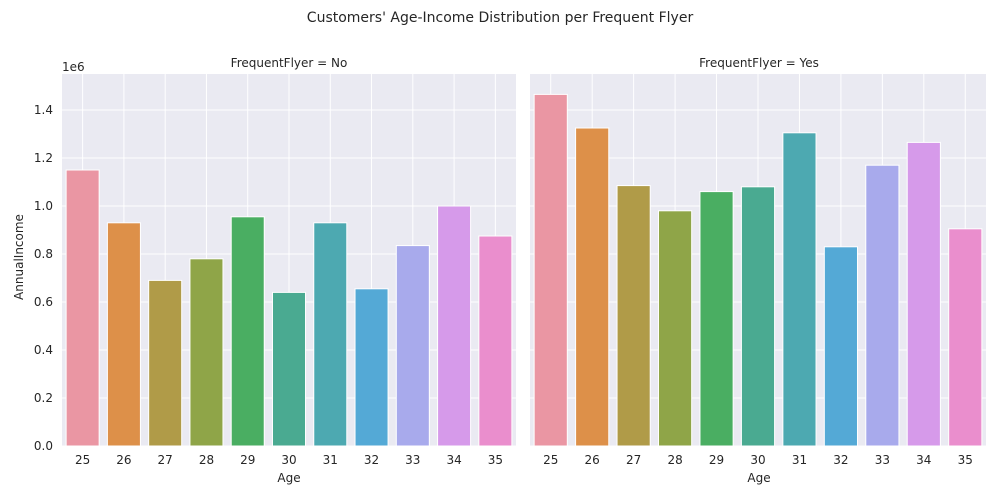 Image resolution: width=1000 pixels, height=500 pixels. I want to click on y-axis-label: AnnualIncome, so click(19, 257).